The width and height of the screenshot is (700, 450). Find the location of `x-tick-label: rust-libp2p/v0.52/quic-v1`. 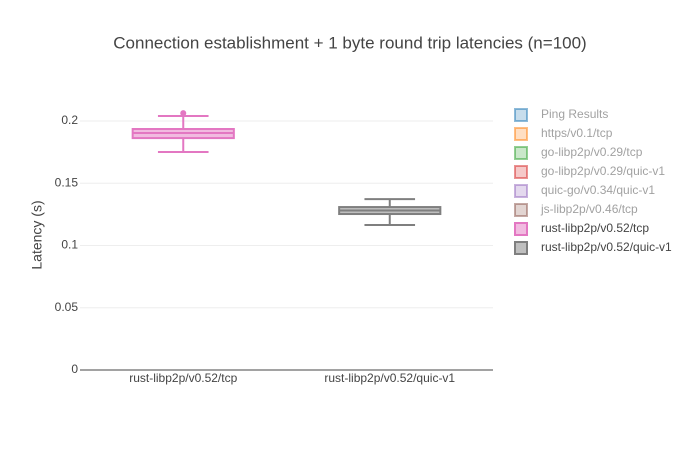

x-tick-label: rust-libp2p/v0.52/quic-v1 is located at coordinates (389, 378).